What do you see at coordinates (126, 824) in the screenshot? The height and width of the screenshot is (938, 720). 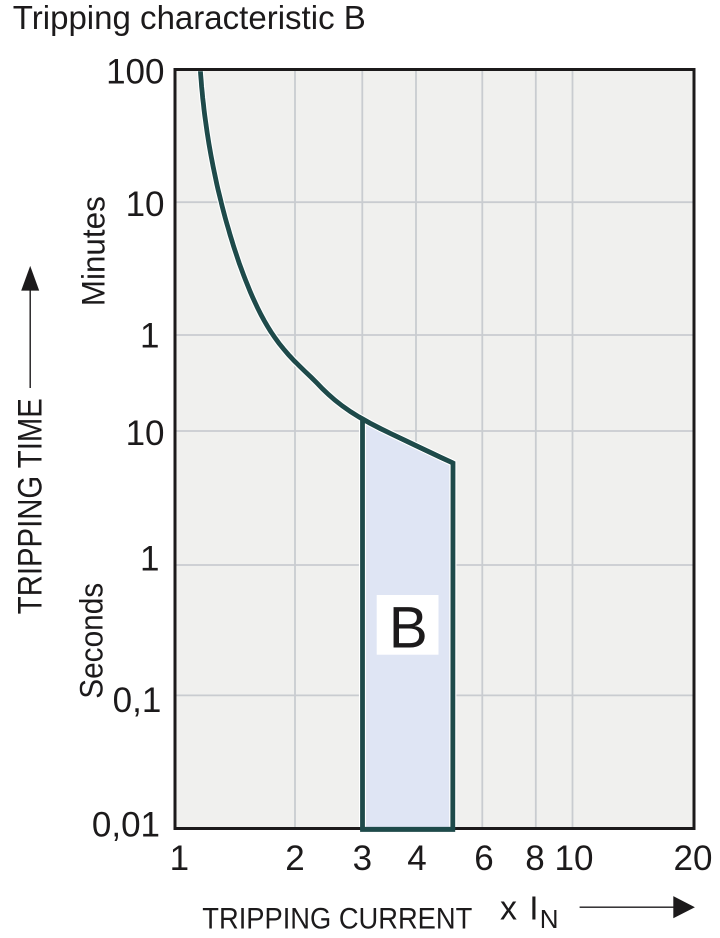 I see `svg-text: 0,01` at bounding box center [126, 824].